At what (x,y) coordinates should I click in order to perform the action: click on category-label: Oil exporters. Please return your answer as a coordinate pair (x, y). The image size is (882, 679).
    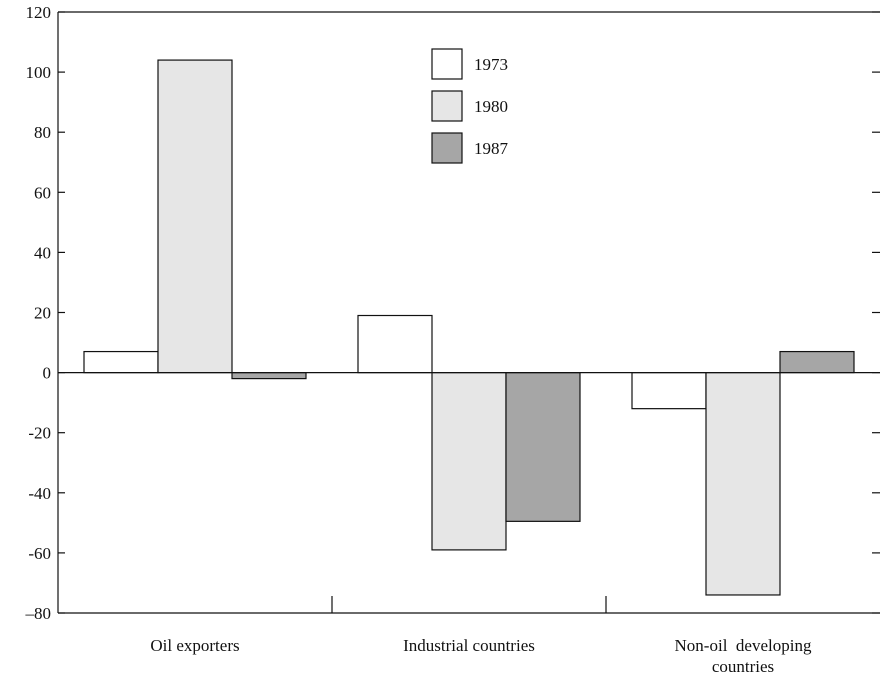
    Looking at the image, I should click on (194, 645).